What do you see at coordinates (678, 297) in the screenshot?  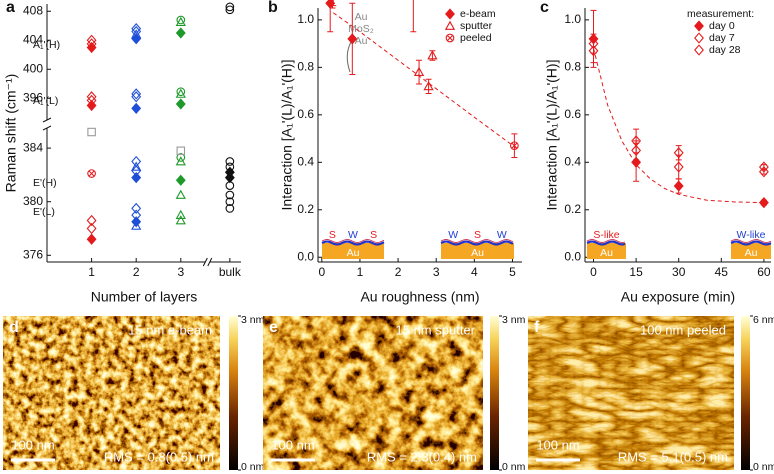 I see `x-axis-label: Au exposure (min)` at bounding box center [678, 297].